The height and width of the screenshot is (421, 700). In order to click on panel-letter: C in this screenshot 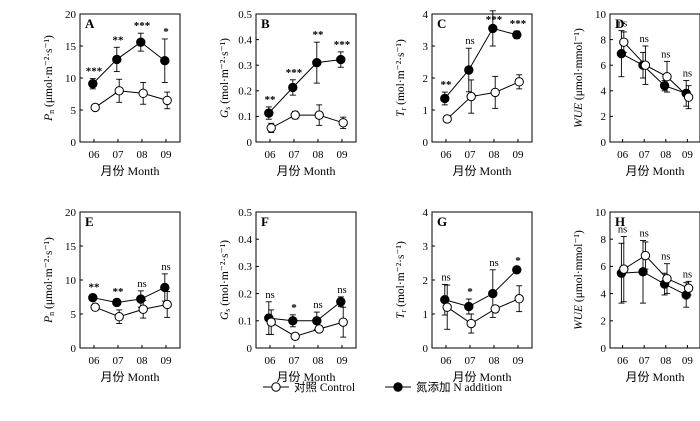, I will do `click(441, 23)`.